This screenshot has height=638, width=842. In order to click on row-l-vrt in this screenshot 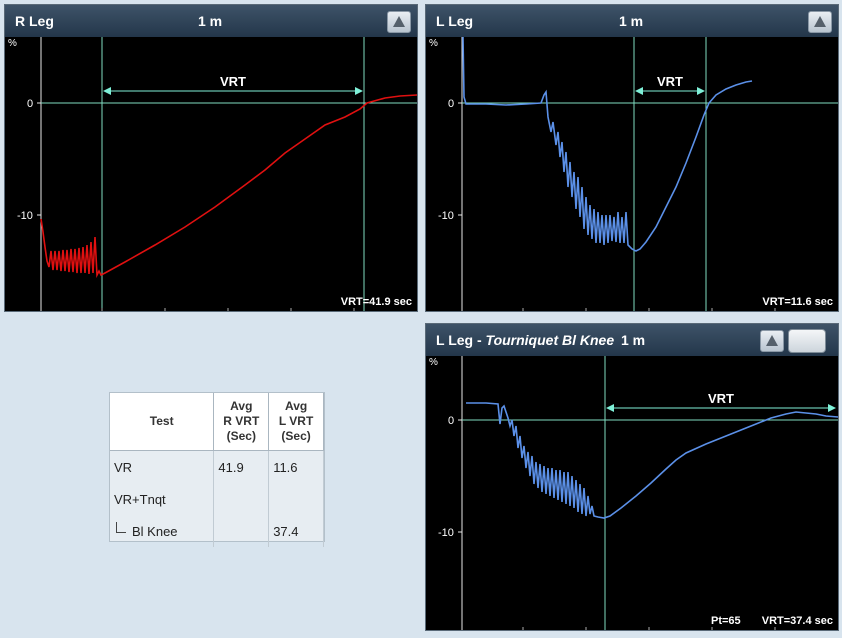, I will do `click(296, 499)`.